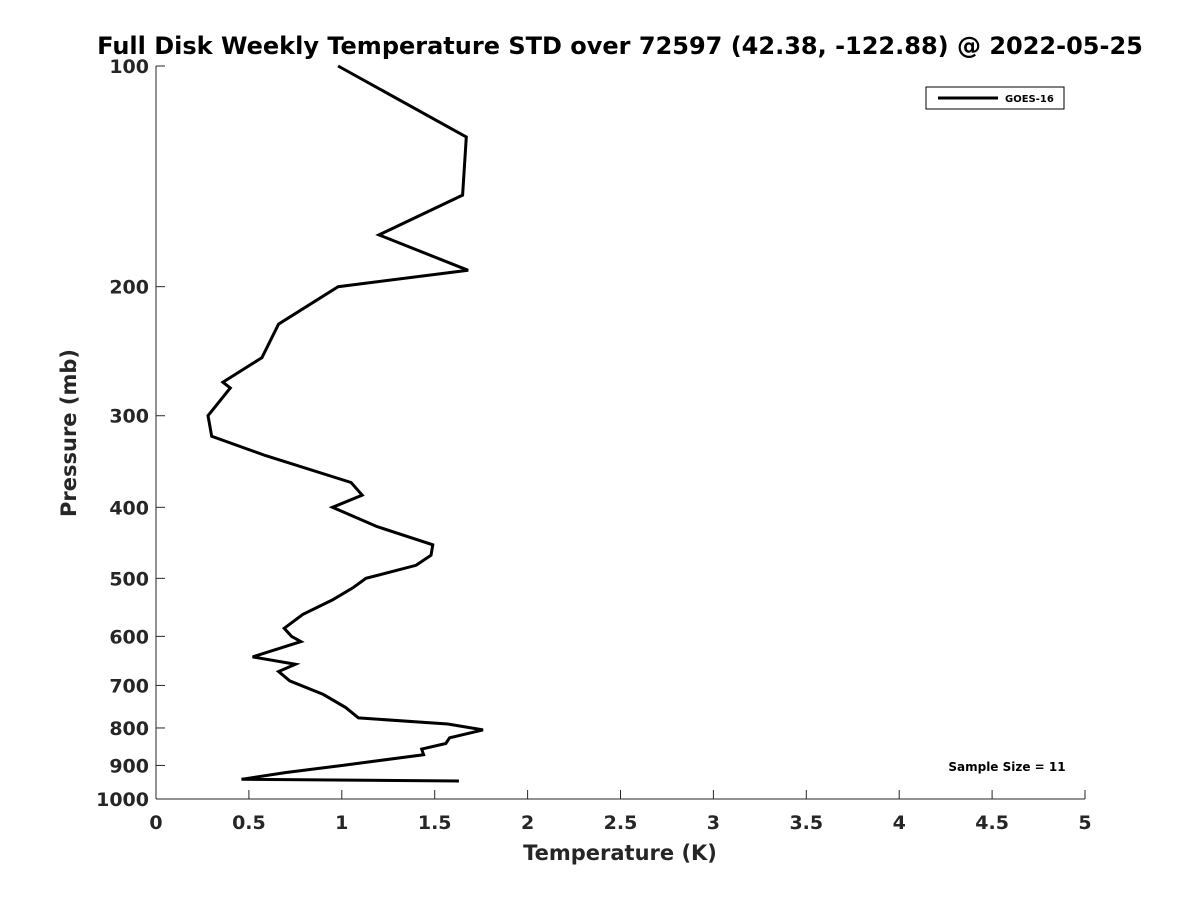  What do you see at coordinates (129, 579) in the screenshot?
I see `y-tick-label: 500` at bounding box center [129, 579].